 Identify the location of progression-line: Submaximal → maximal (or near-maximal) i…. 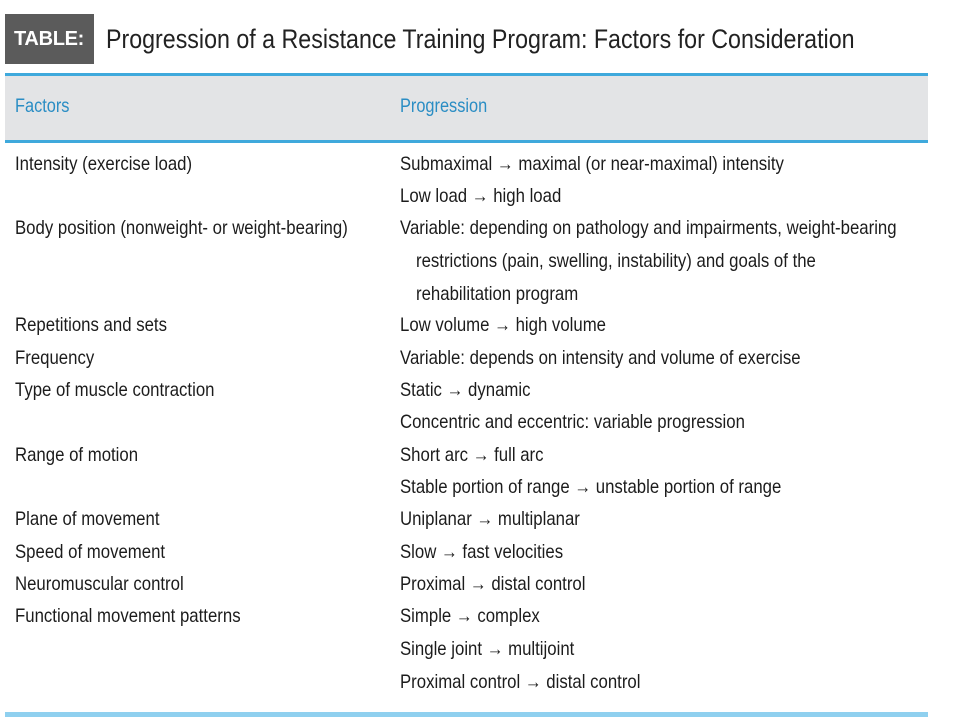
(592, 164).